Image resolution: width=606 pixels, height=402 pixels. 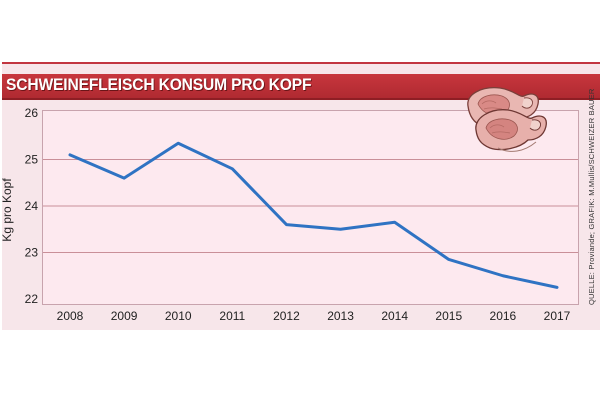 I want to click on x-tick-label: 2009, so click(x=124, y=316).